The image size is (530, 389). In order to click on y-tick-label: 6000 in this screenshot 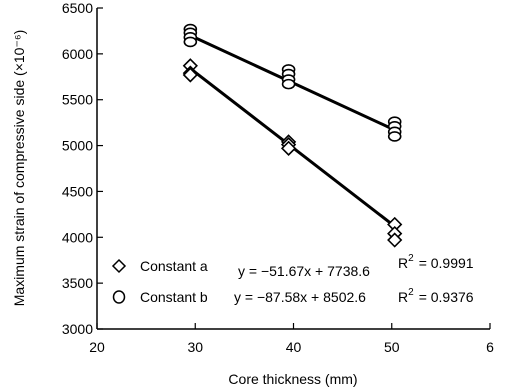, I will do `click(77, 54)`.